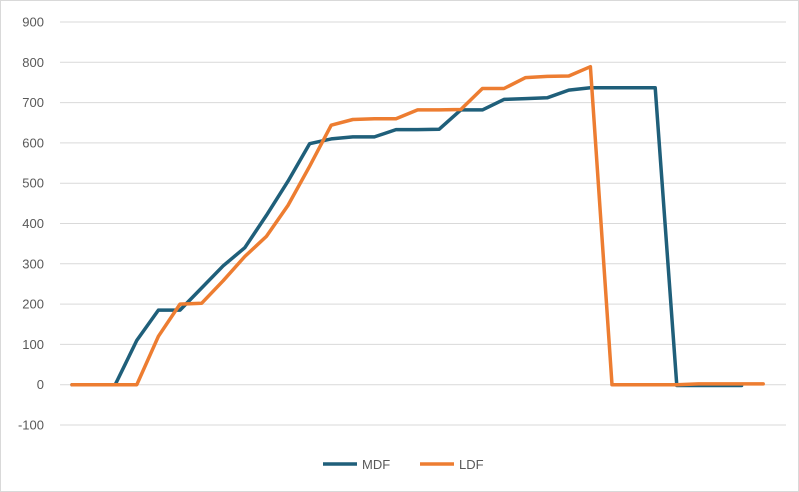 The width and height of the screenshot is (799, 492). What do you see at coordinates (33, 102) in the screenshot?
I see `y-tick-label: 700` at bounding box center [33, 102].